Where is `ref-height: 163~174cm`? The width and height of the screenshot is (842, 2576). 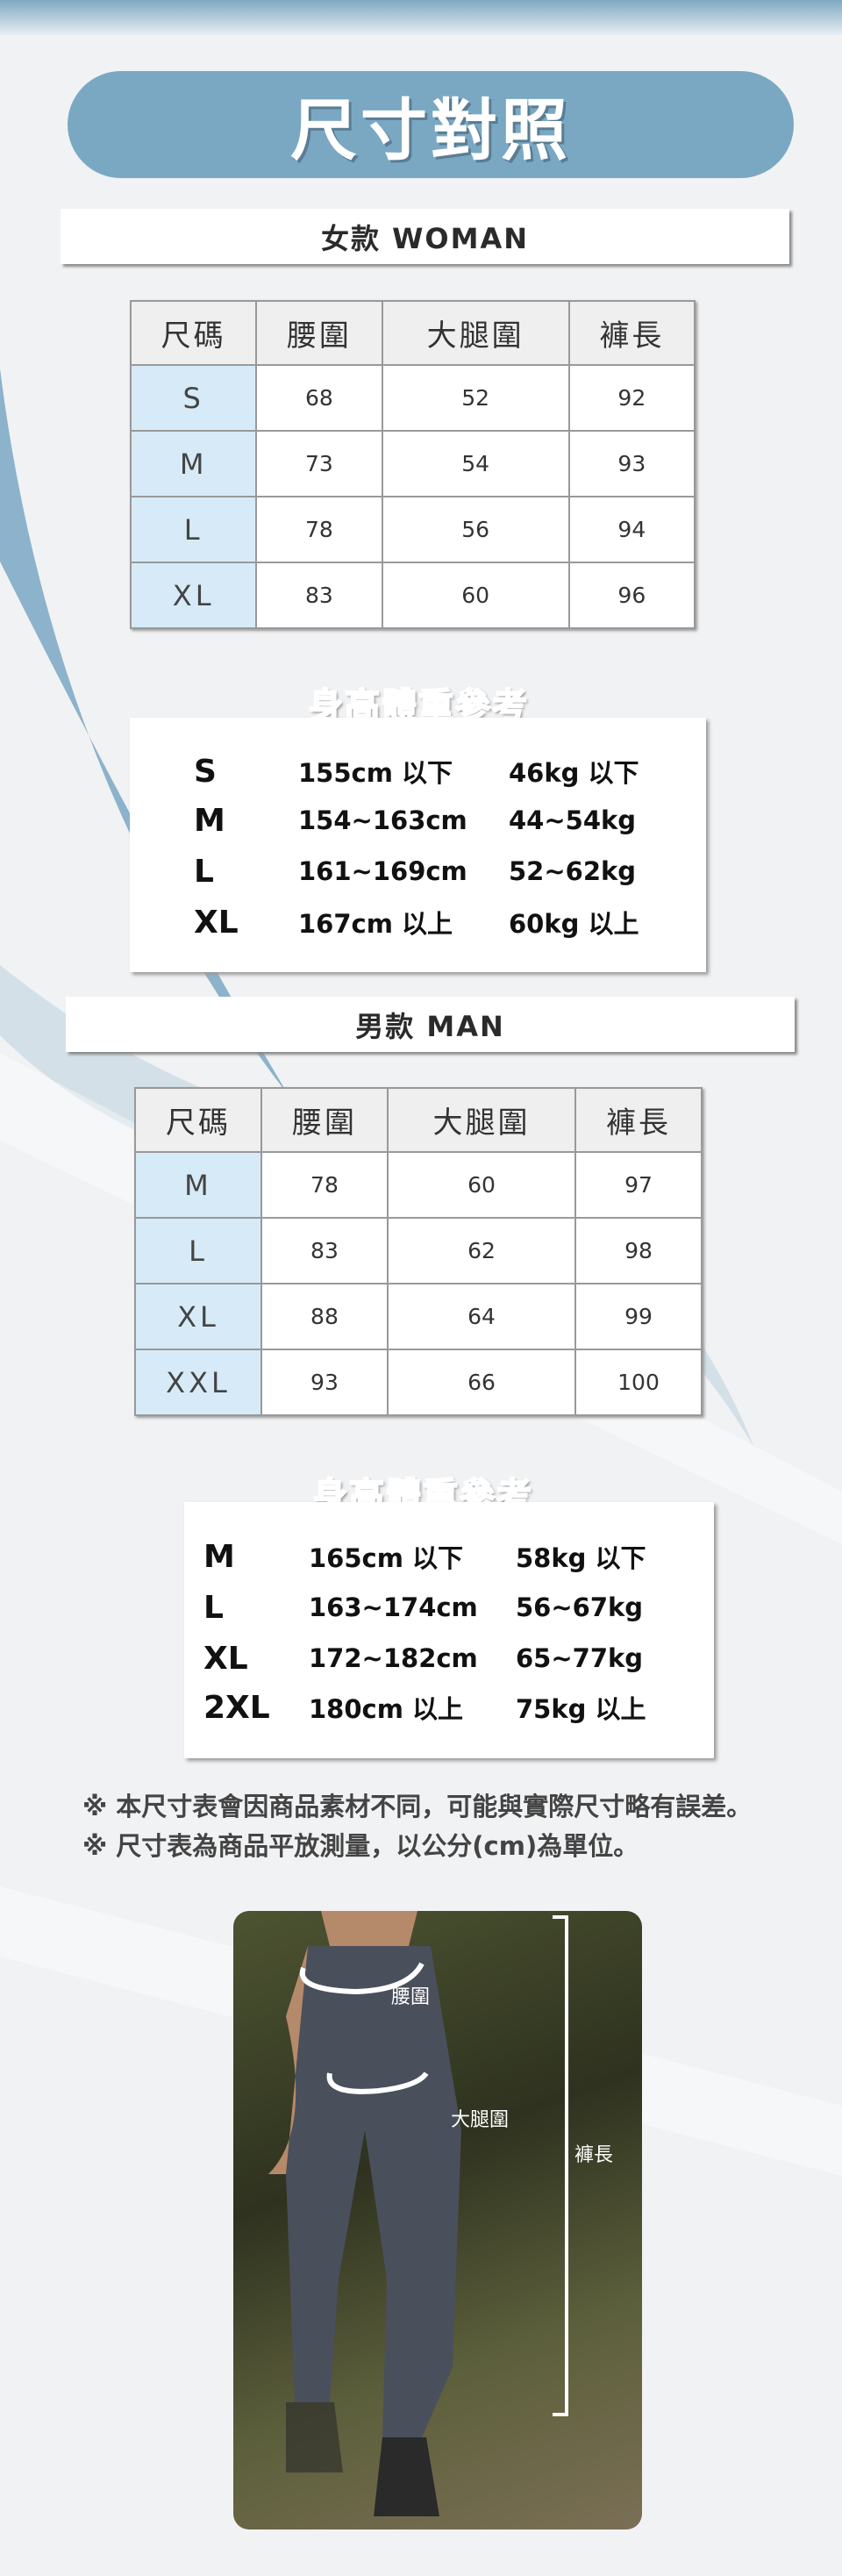 ref-height: 163~174cm is located at coordinates (393, 1607).